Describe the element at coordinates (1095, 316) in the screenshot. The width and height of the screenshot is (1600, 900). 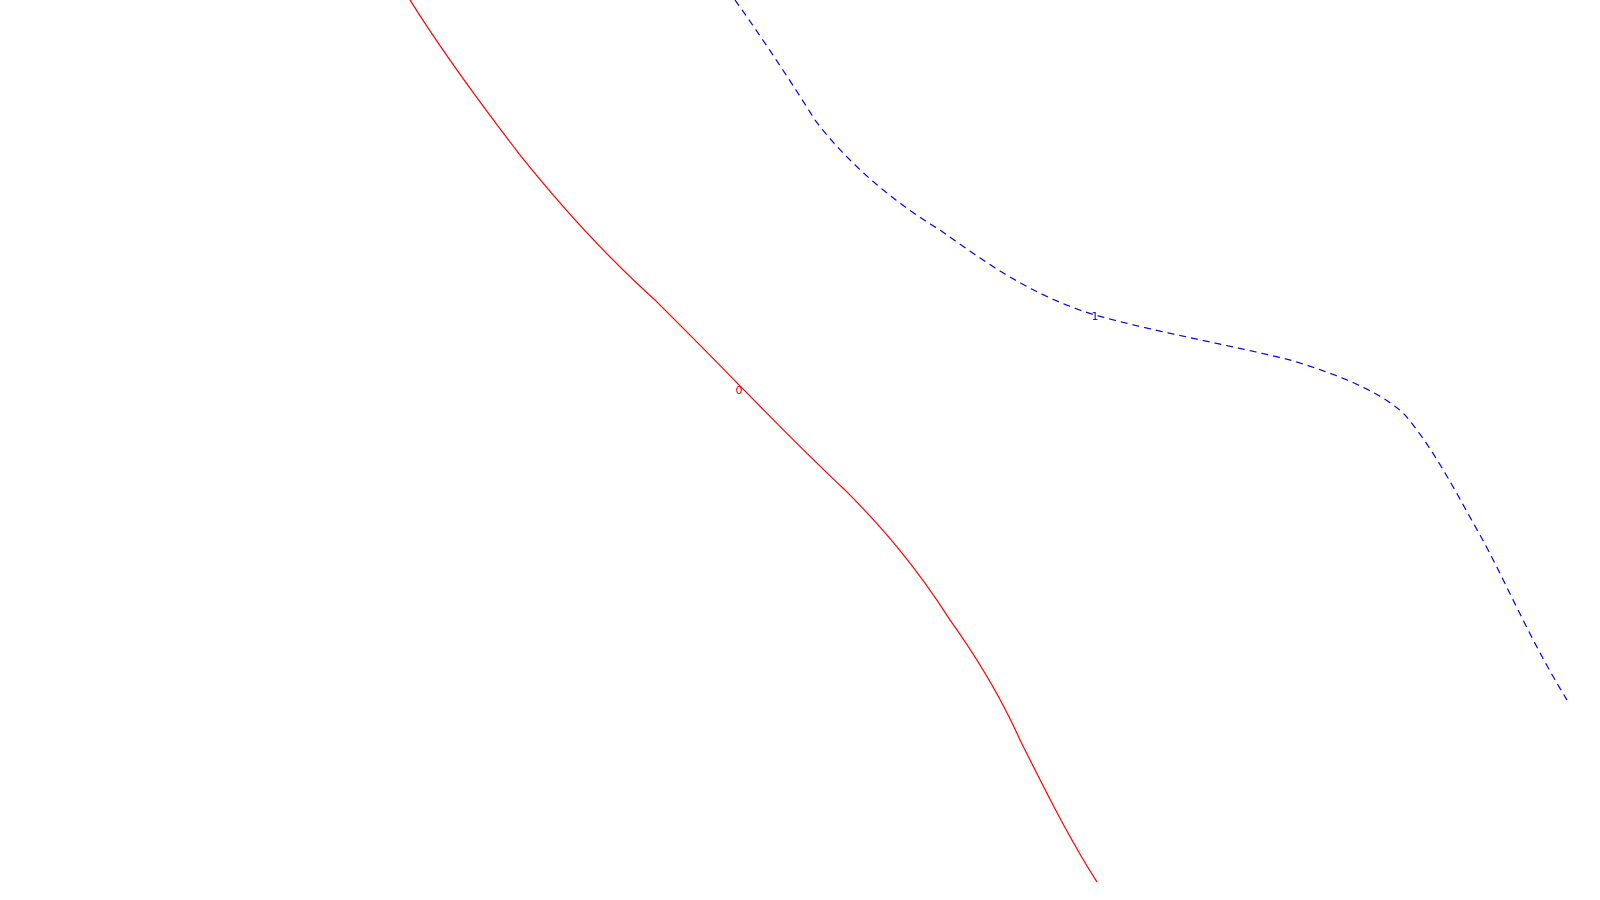
I see `contour-label-1: 1` at that location.